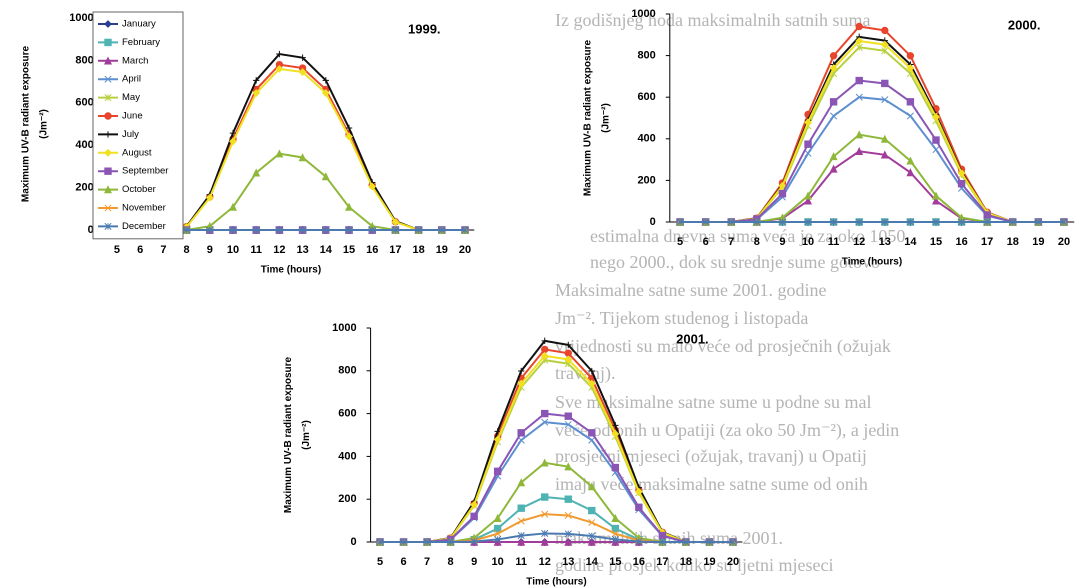  Describe the element at coordinates (233, 250) in the screenshot. I see `x-tick-label: 10` at that location.